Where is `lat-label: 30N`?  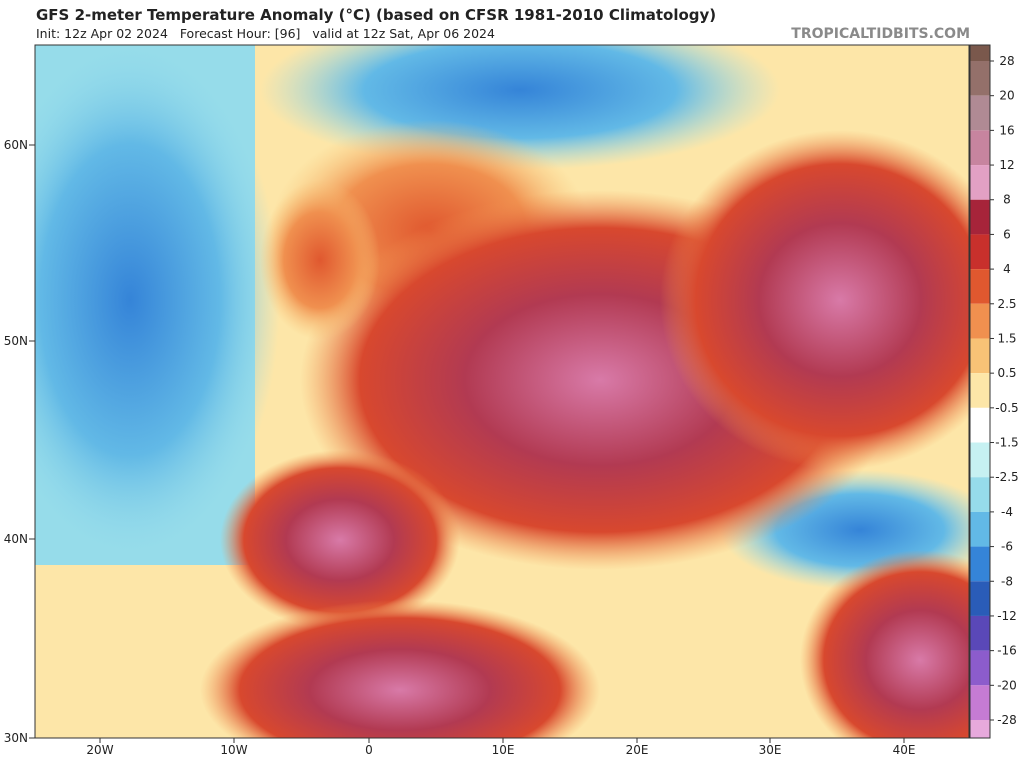 lat-label: 30N is located at coordinates (16, 738).